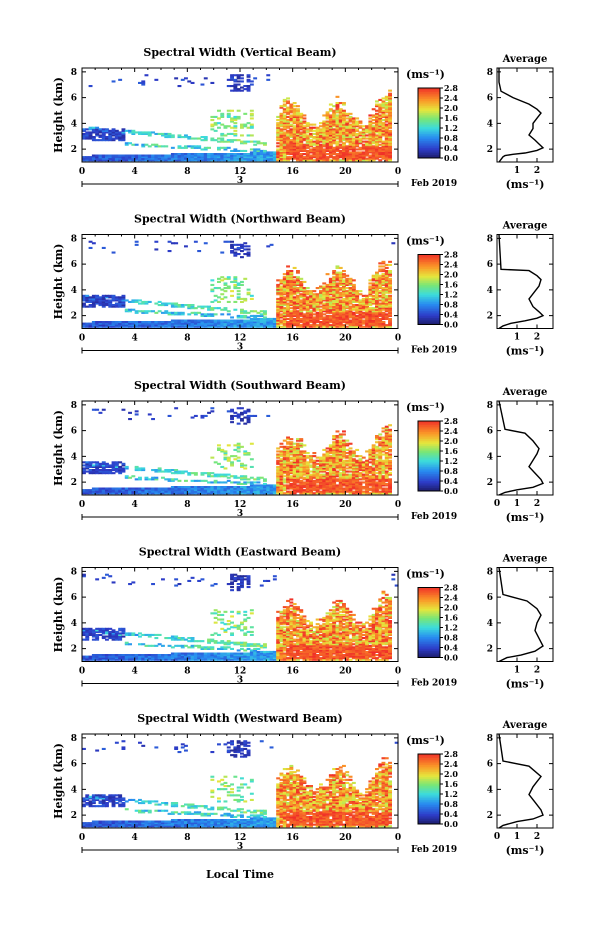  I want to click on colorbar-tick-label: 0.0, so click(451, 325).